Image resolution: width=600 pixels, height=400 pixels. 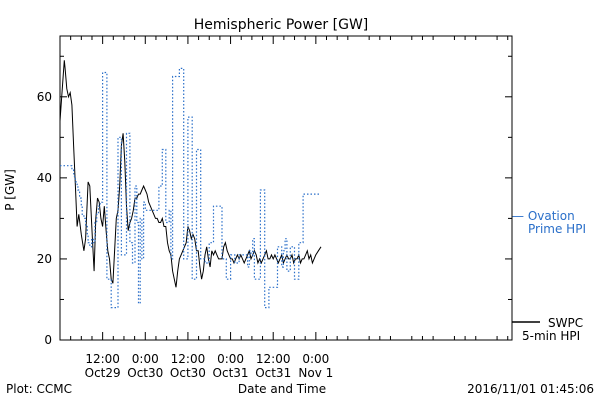 What do you see at coordinates (10, 190) in the screenshot?
I see `y-axis-label: P [GW]` at bounding box center [10, 190].